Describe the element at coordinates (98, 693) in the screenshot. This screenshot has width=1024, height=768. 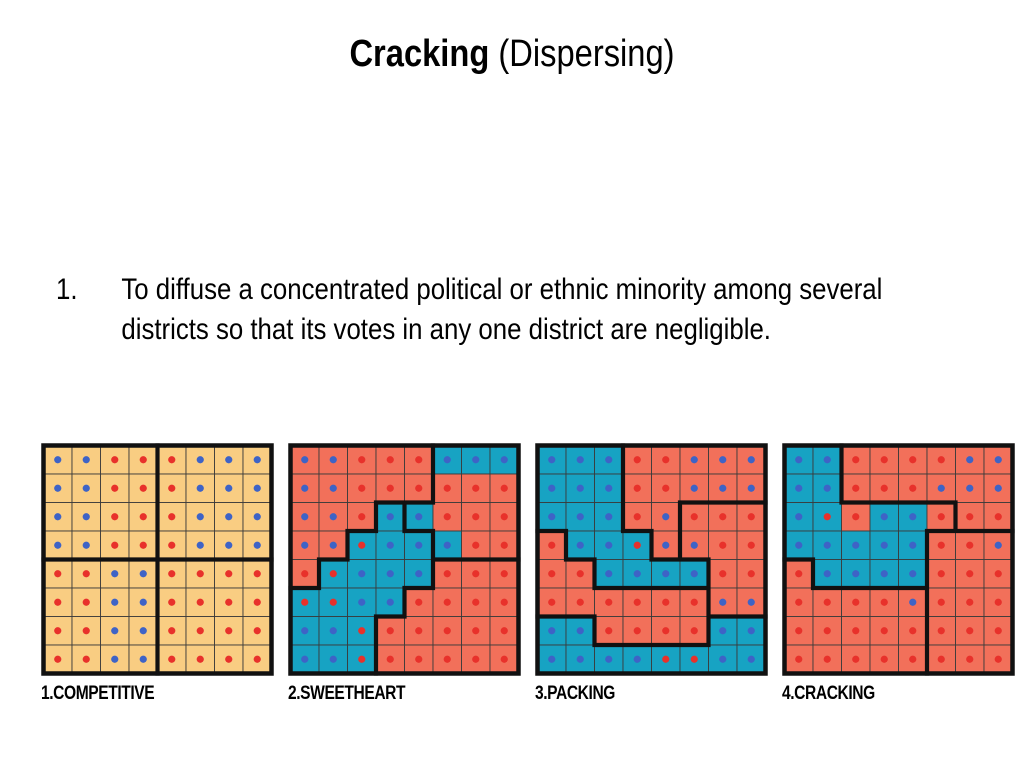
I see `caption-competitive: 1.COMPETITIVE` at that location.